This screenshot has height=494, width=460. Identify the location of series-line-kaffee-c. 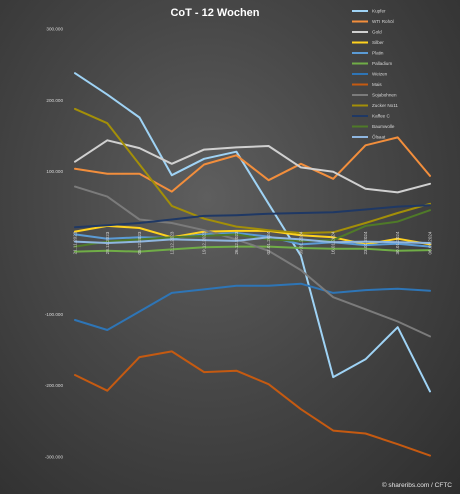
(252, 216).